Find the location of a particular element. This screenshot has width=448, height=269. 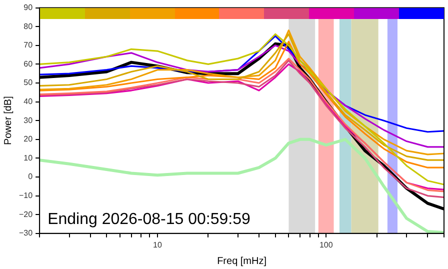

y-tick-label: −10 is located at coordinates (26, 195).